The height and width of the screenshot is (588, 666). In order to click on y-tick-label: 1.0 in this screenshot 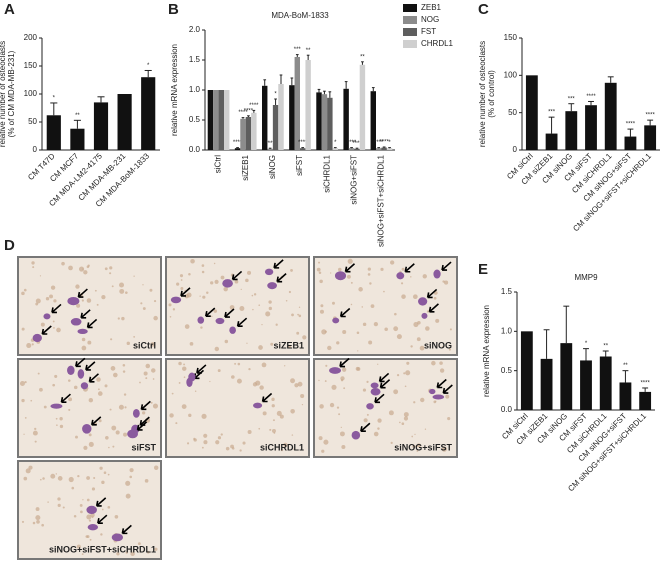, I will do `click(195, 89)`.